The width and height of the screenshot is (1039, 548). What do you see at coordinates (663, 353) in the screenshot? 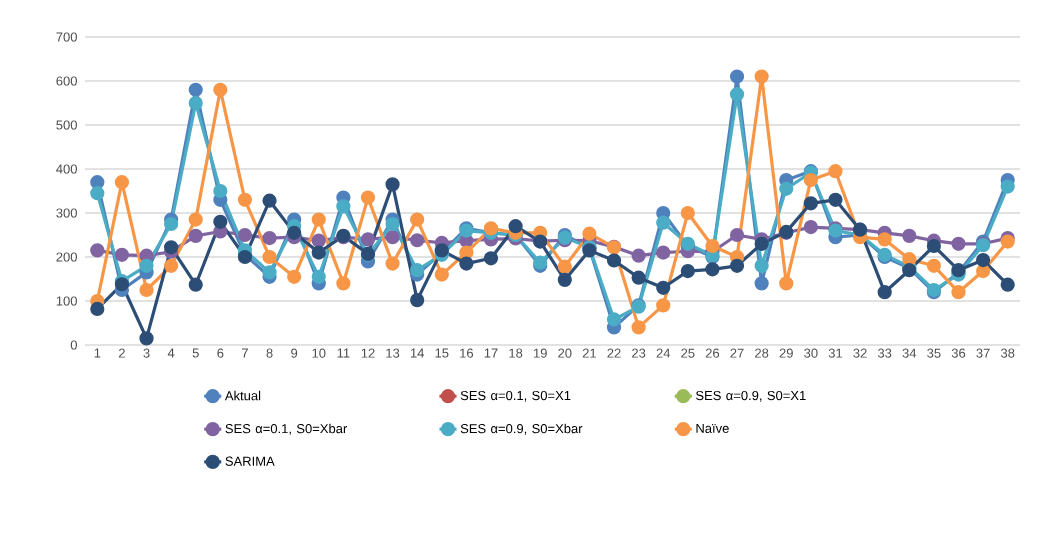
I see `x-tick-label: 24` at bounding box center [663, 353].